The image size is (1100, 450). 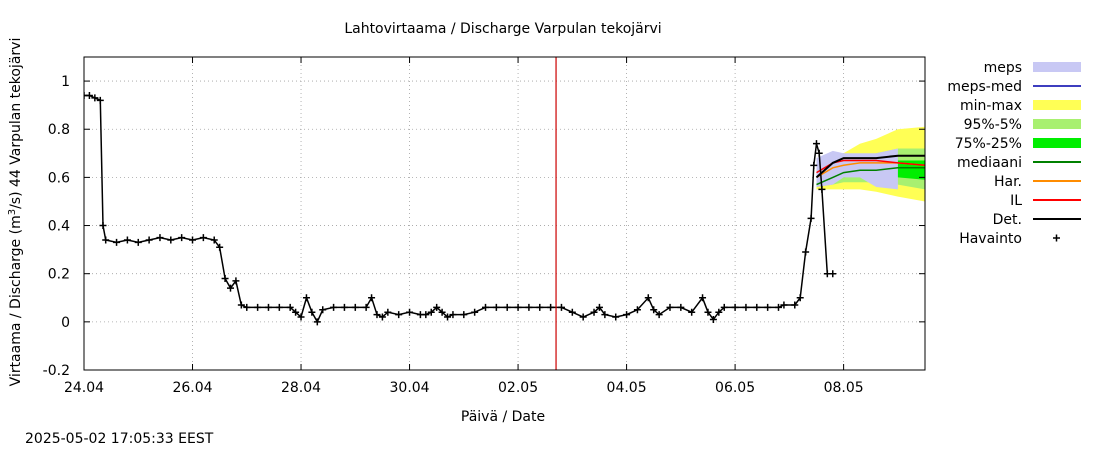 What do you see at coordinates (503, 417) in the screenshot?
I see `x-axis-label: Päivä / Date` at bounding box center [503, 417].